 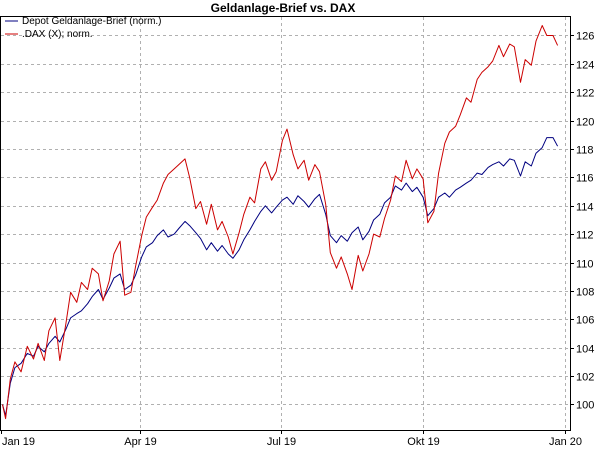 What do you see at coordinates (18, 442) in the screenshot?
I see `x-tick-label: Jan 19` at bounding box center [18, 442].